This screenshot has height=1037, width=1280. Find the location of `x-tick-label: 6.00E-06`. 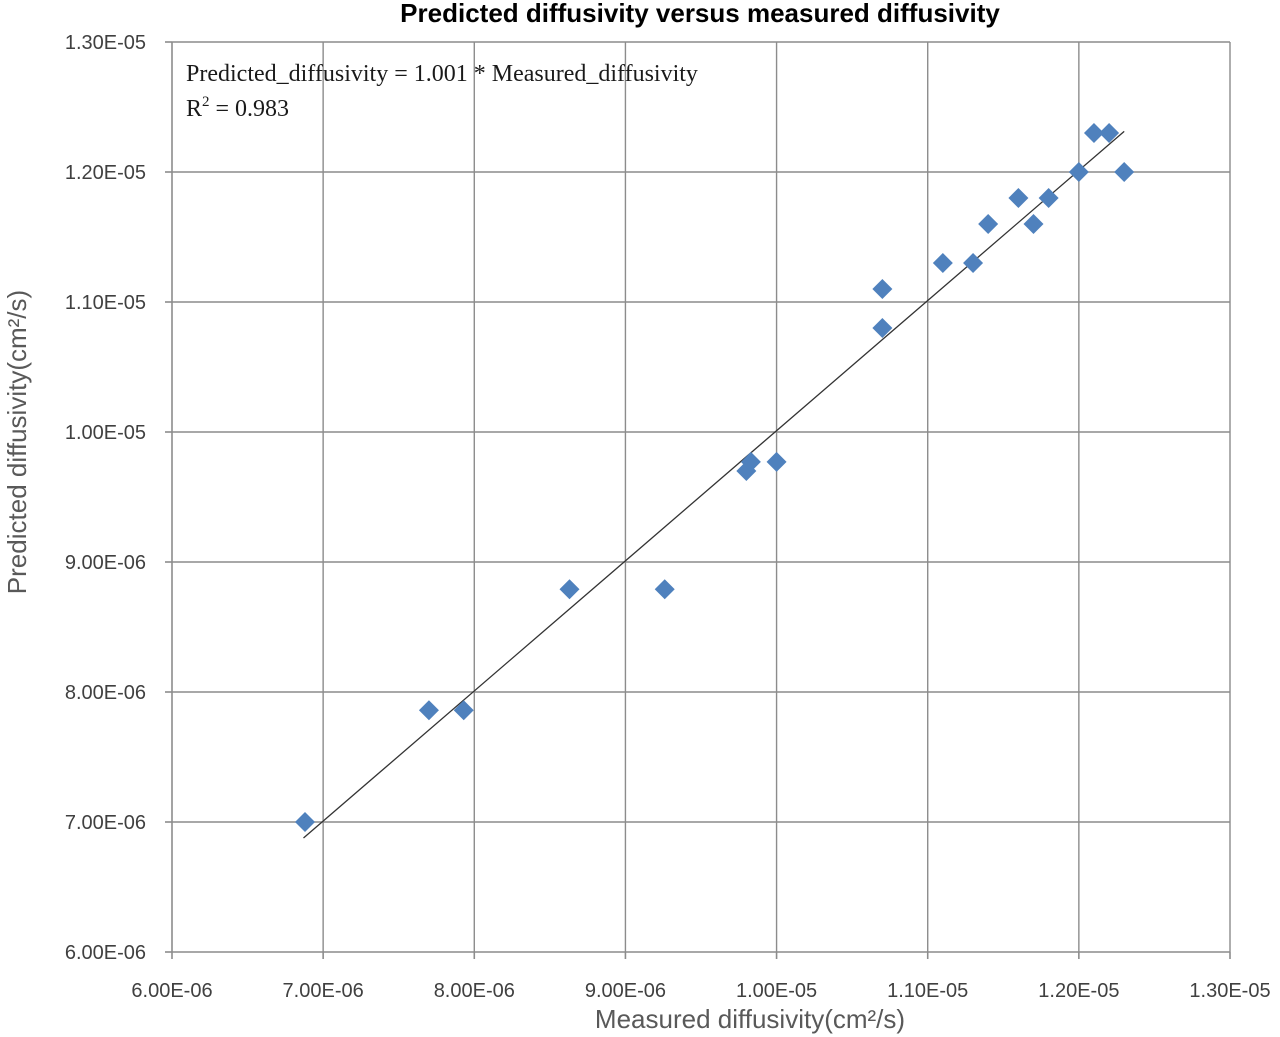

x-tick-label: 6.00E-06 is located at coordinates (171, 991).